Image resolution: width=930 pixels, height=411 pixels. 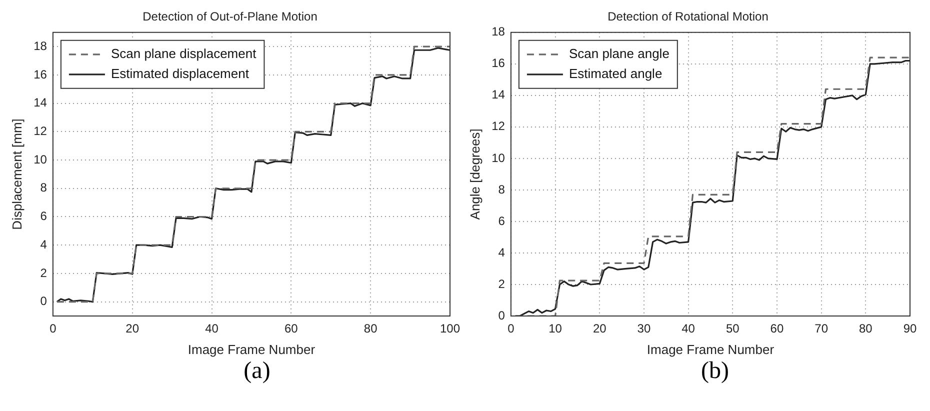 I want to click on chart-title: Detection of Rotational Motion, so click(x=688, y=17).